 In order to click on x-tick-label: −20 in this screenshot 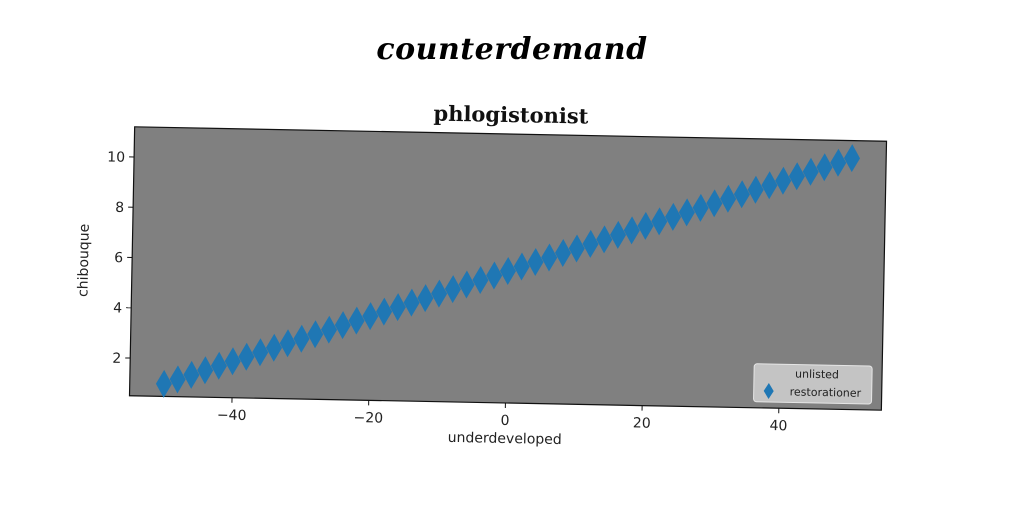, I will do `click(368, 418)`.